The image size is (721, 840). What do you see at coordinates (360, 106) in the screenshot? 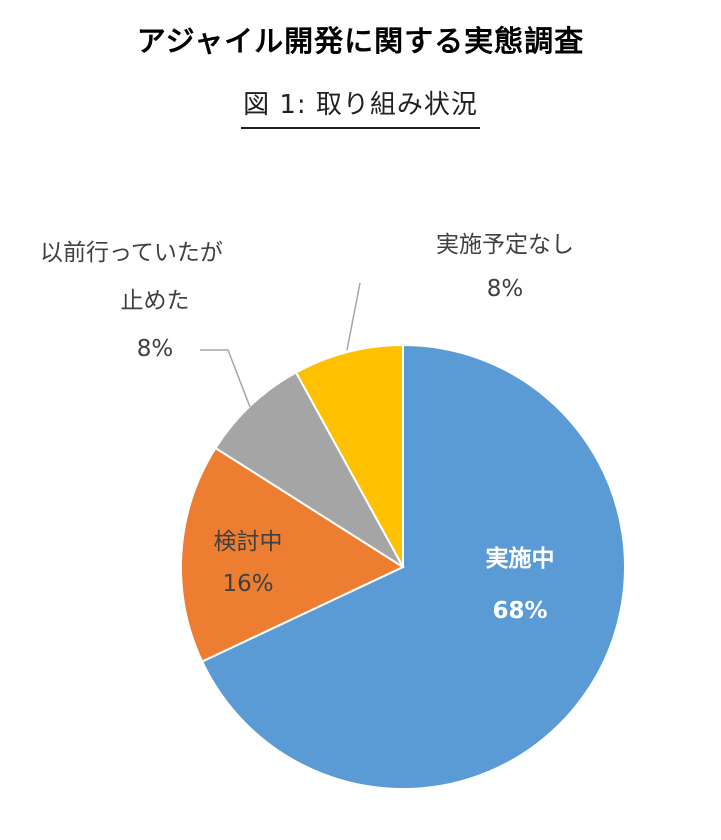
I see `chart-subtitle: 図 1: 取り組み状況` at bounding box center [360, 106].